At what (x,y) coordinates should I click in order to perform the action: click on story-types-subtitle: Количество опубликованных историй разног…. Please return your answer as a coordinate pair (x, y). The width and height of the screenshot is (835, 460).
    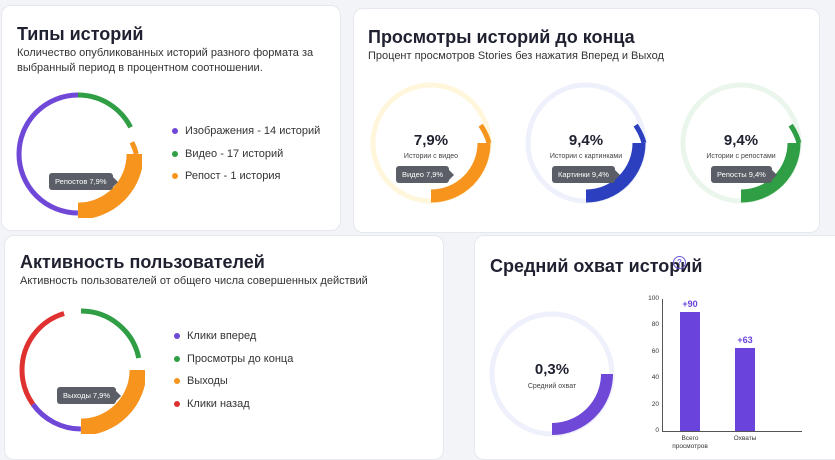
    Looking at the image, I should click on (165, 60).